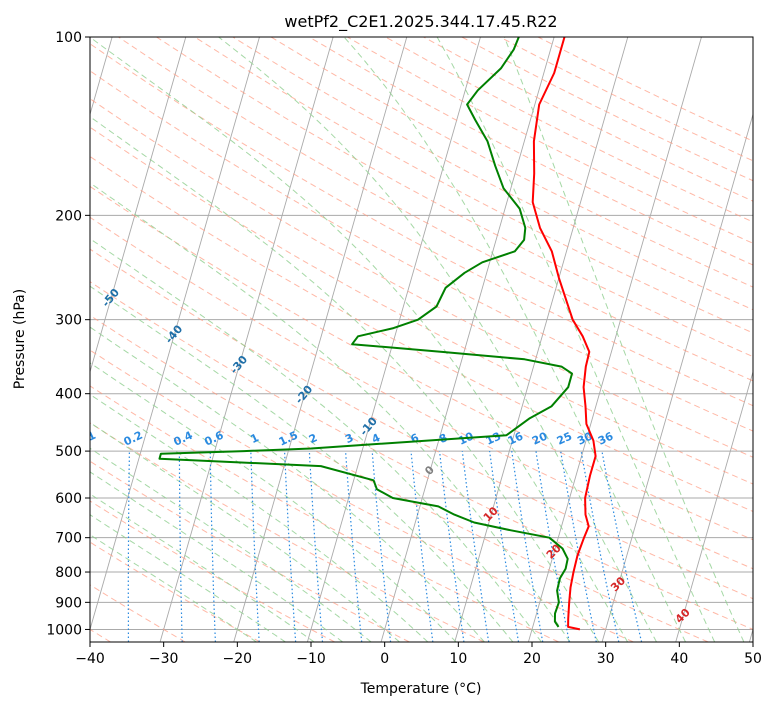 The height and width of the screenshot is (708, 775). Describe the element at coordinates (313, 438) in the screenshot. I see `mixing-ratio-label: 2` at that location.